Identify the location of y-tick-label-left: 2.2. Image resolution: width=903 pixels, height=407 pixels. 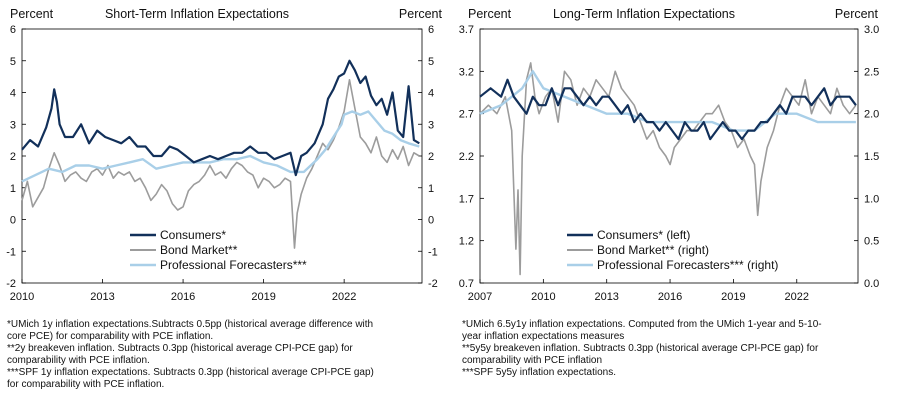
(466, 157).